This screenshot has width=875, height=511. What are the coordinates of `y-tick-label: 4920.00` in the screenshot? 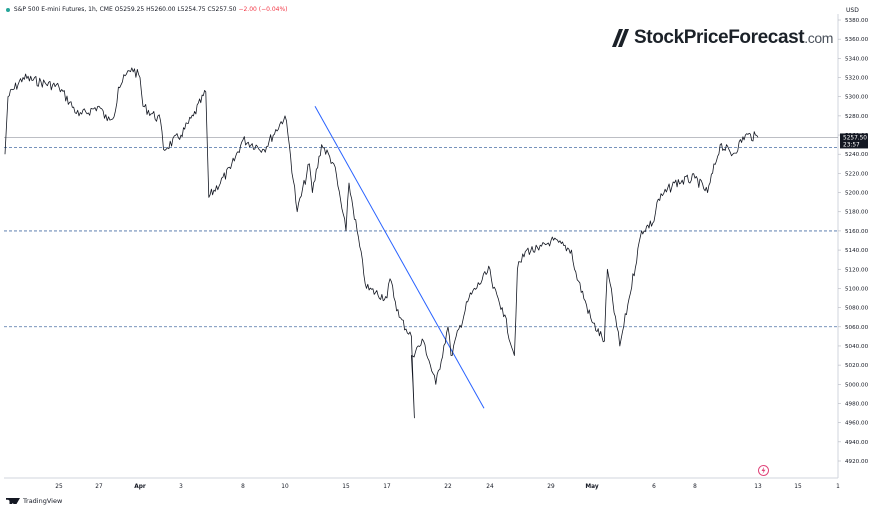 It's located at (857, 462).